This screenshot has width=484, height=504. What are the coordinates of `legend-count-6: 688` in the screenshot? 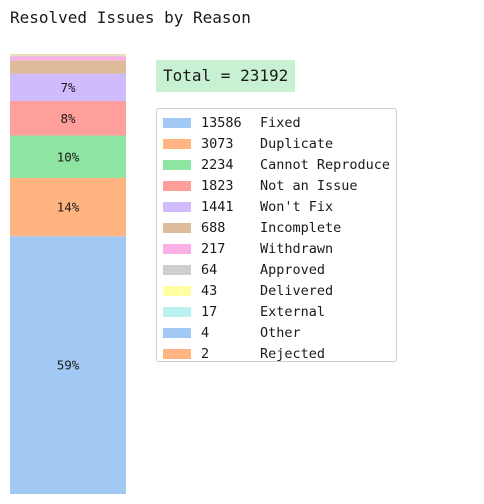 It's located at (213, 228).